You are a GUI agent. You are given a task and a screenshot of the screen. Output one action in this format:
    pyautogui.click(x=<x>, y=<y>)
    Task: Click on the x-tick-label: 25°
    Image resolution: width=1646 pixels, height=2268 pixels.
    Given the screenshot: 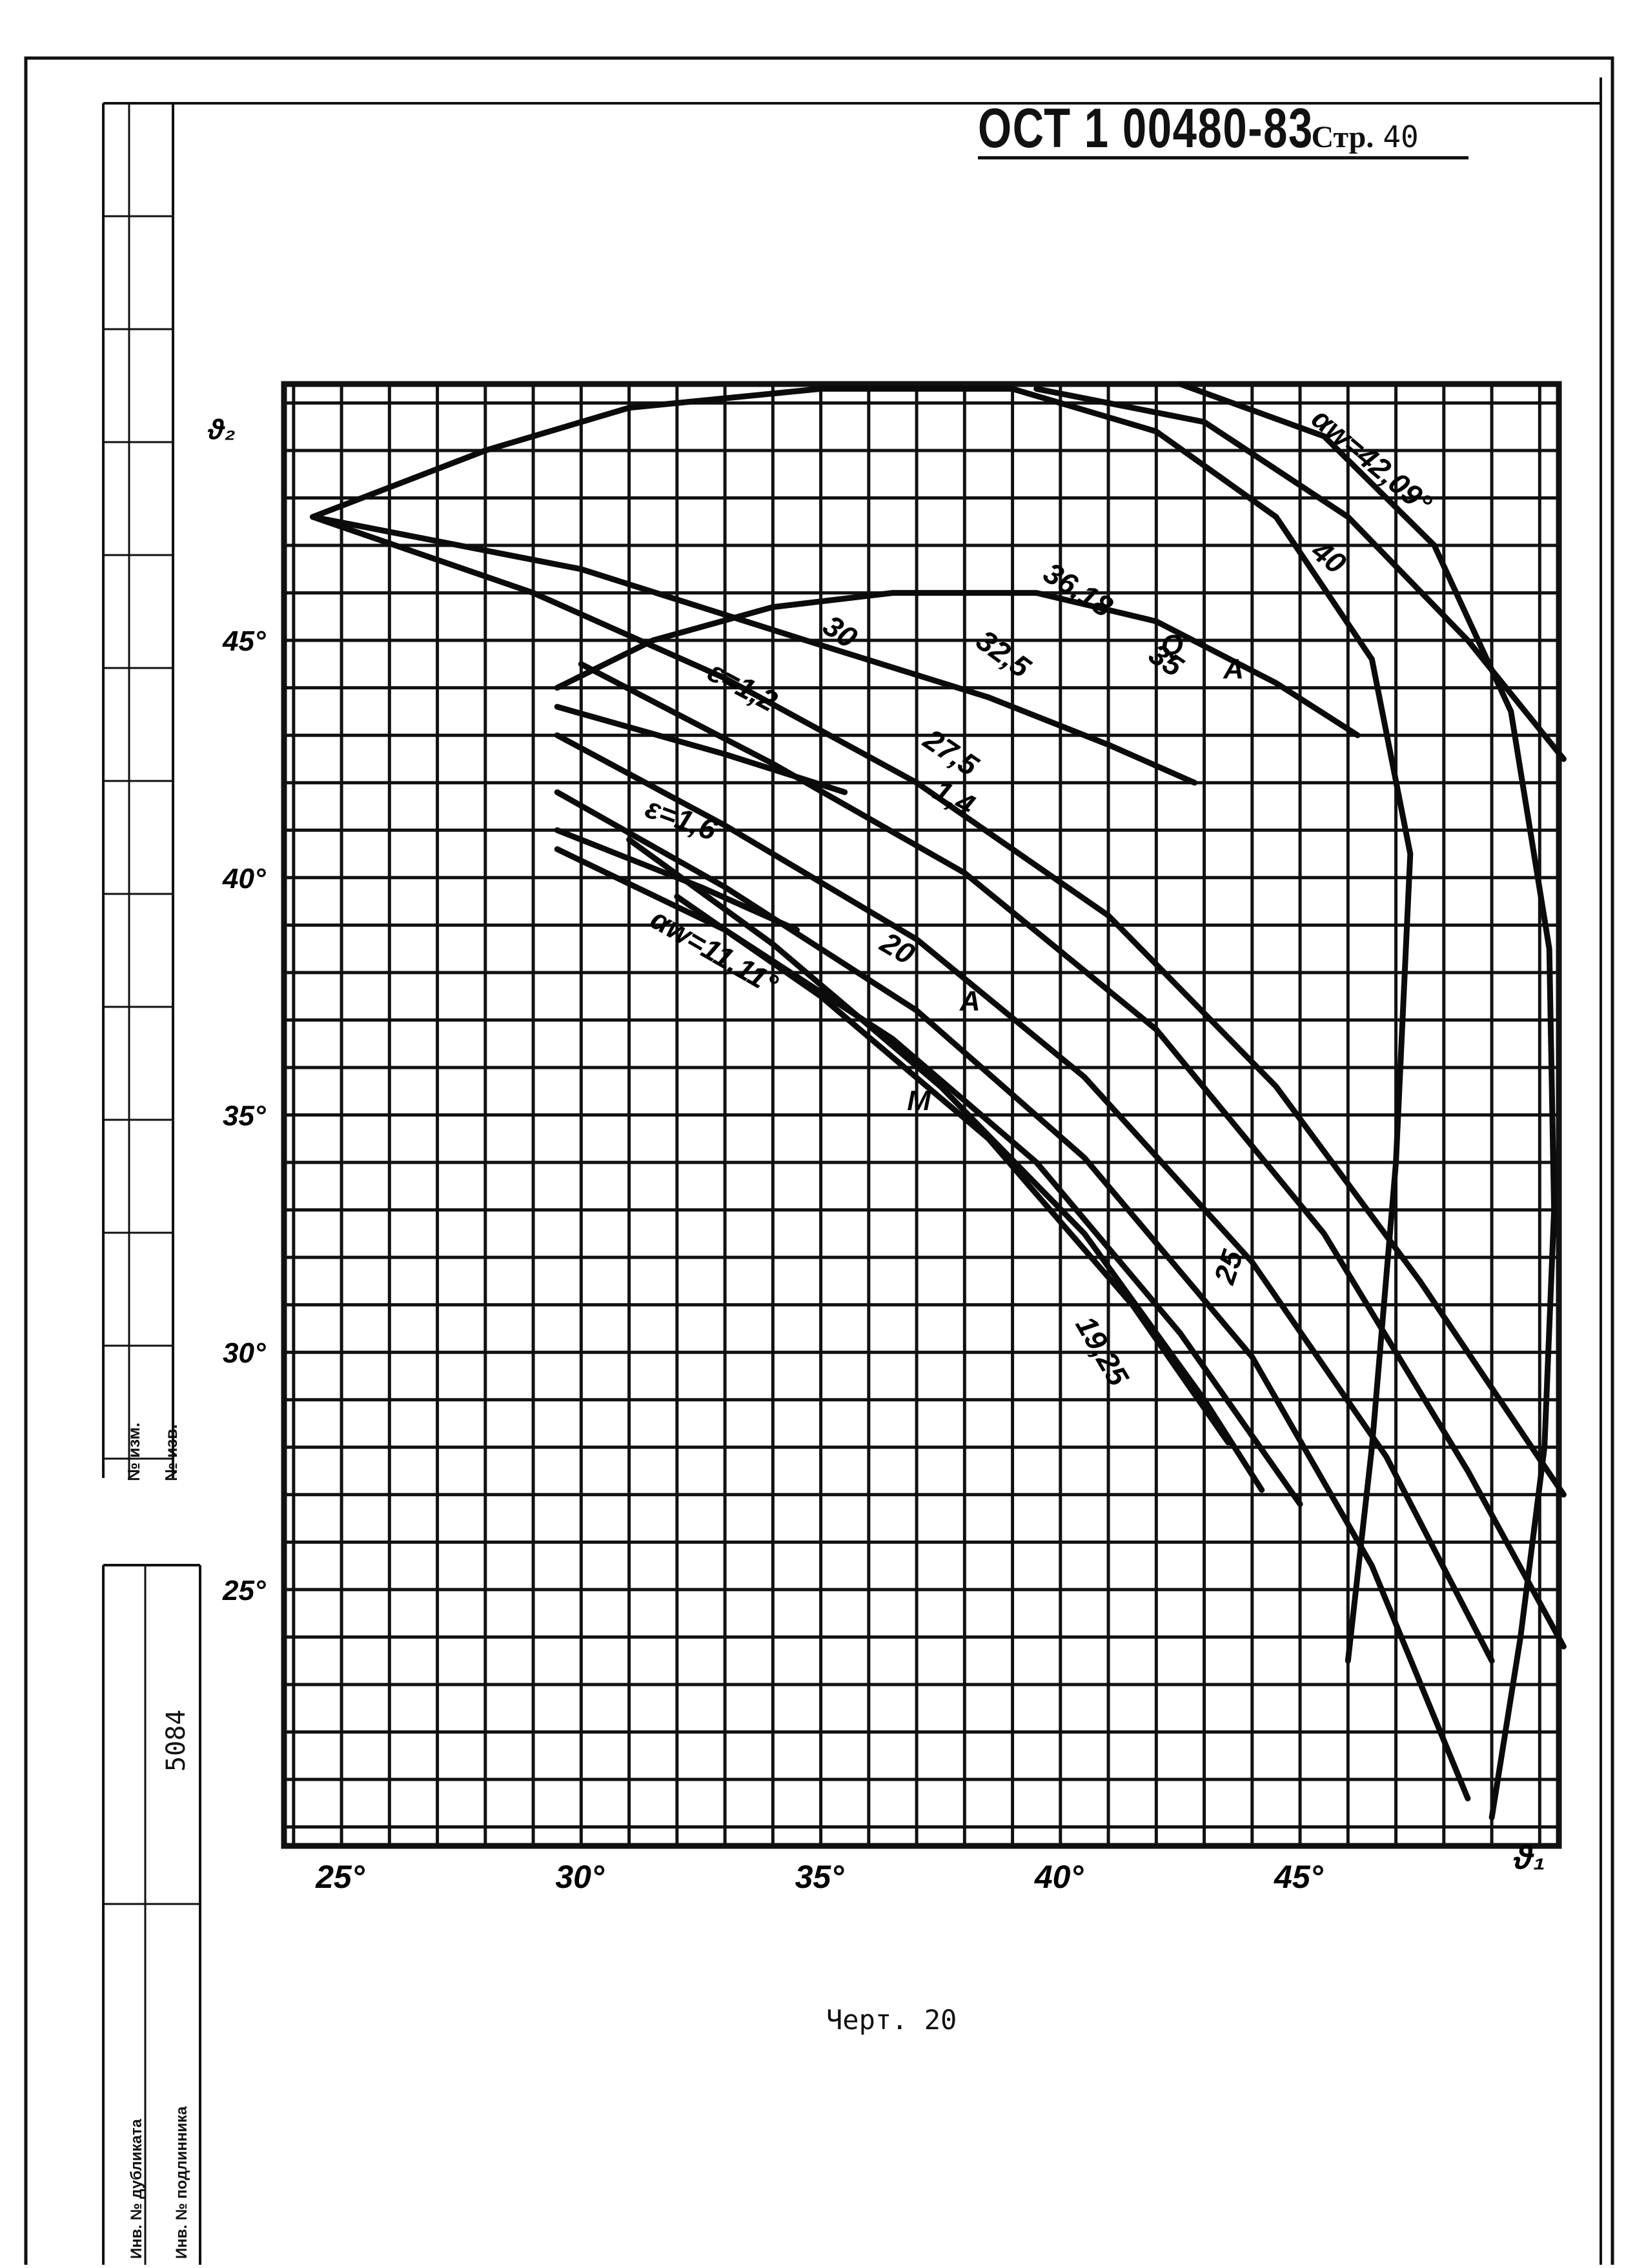 What is the action you would take?
    pyautogui.click(x=340, y=1877)
    